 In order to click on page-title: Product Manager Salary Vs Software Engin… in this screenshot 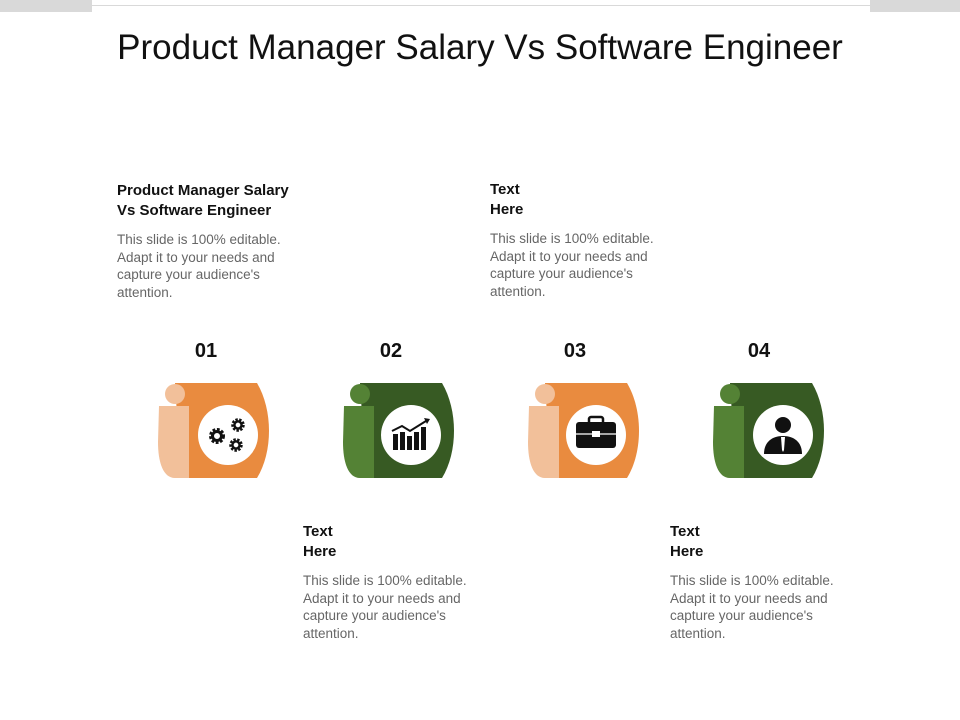, I will do `click(480, 47)`.